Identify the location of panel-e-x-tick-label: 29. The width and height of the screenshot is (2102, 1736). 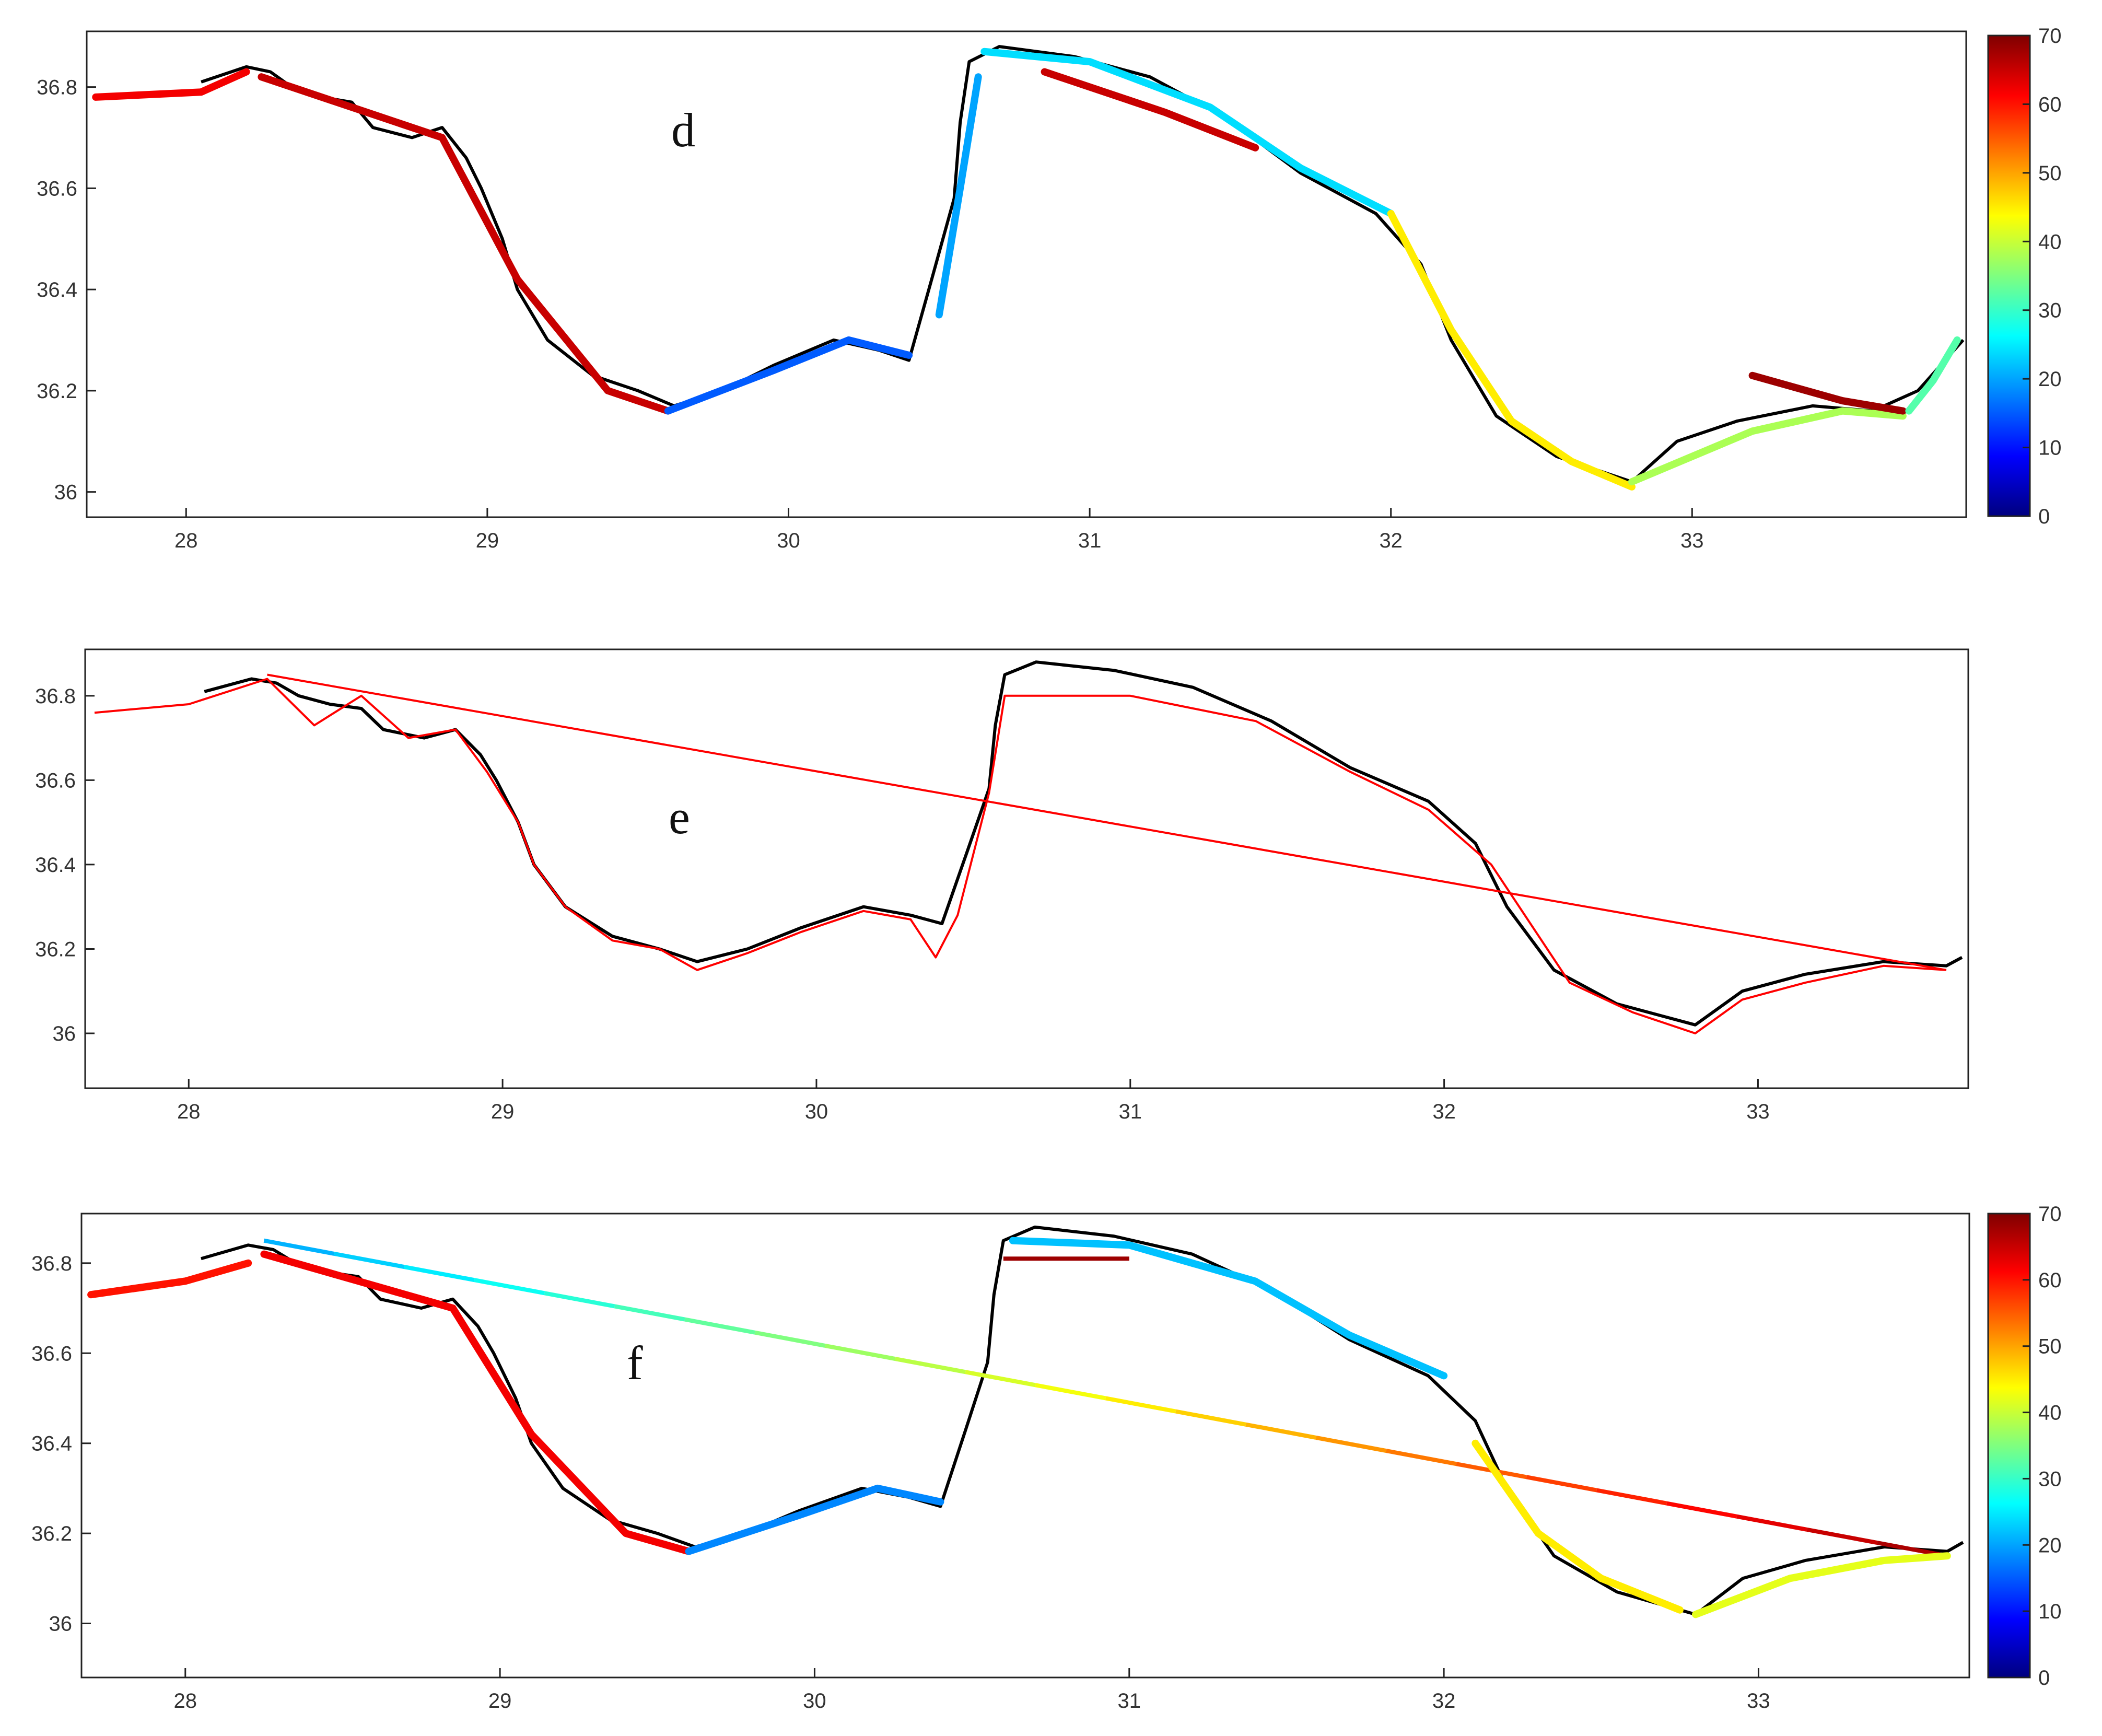
(503, 1111).